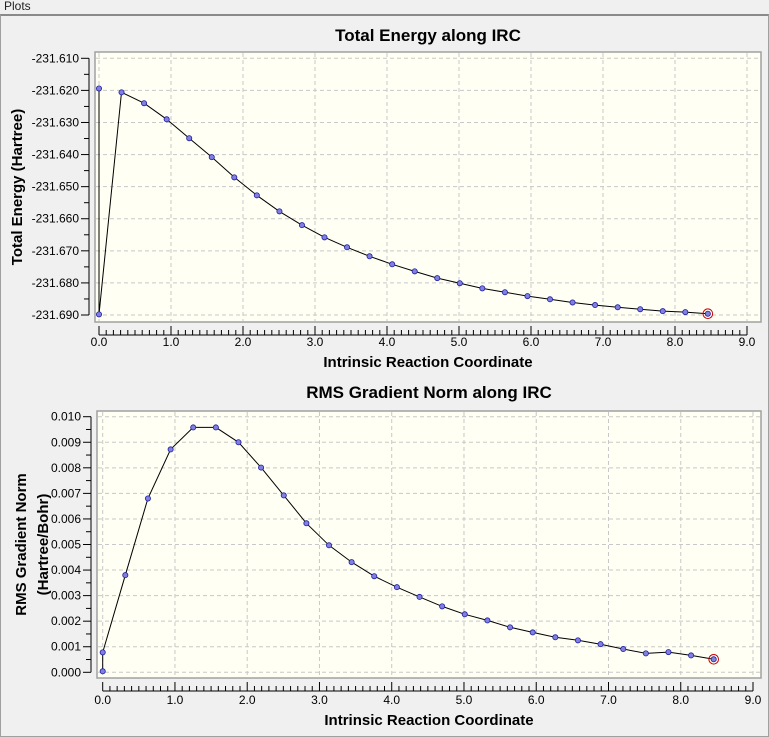 The height and width of the screenshot is (737, 769). What do you see at coordinates (43, 545) in the screenshot?
I see `y-axis-label: (Hartree/Bohr)` at bounding box center [43, 545].